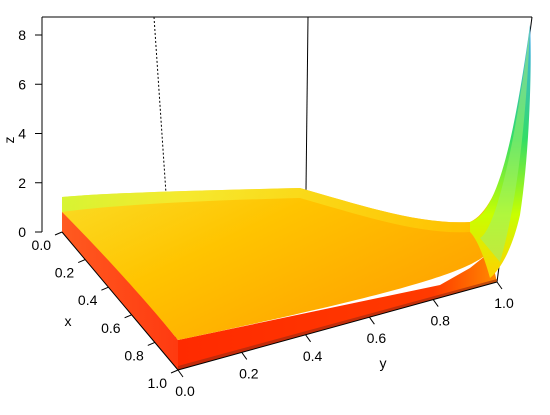 The image size is (550, 415). I want to click on x-tick-label-3: 0.6, so click(111, 328).